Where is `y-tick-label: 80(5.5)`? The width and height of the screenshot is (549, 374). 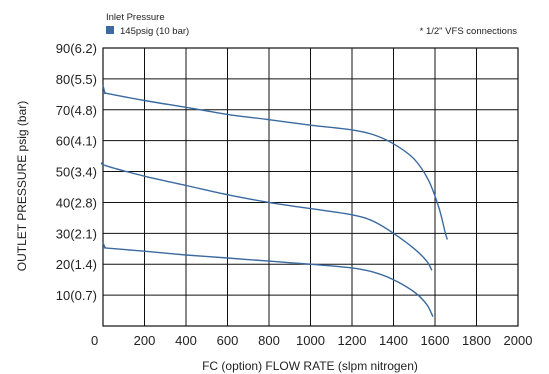 y-tick-label: 80(5.5) is located at coordinates (76, 79).